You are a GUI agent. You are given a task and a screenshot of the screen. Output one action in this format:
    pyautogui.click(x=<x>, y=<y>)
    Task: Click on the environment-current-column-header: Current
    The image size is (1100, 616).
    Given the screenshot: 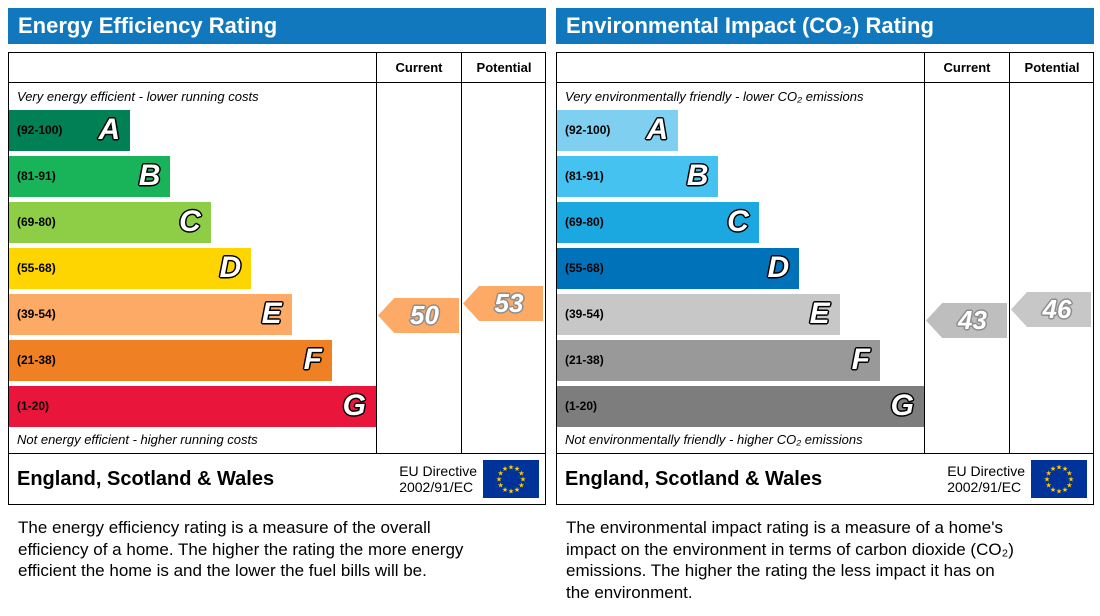 What is the action you would take?
    pyautogui.click(x=967, y=67)
    